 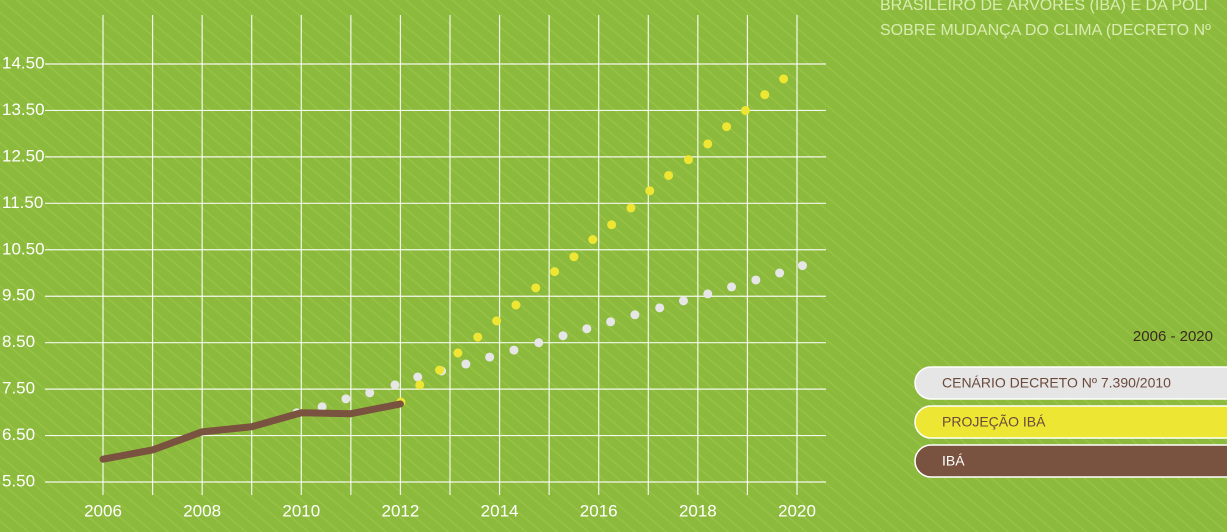 I want to click on y-tick-label: 13.50, so click(x=23, y=109).